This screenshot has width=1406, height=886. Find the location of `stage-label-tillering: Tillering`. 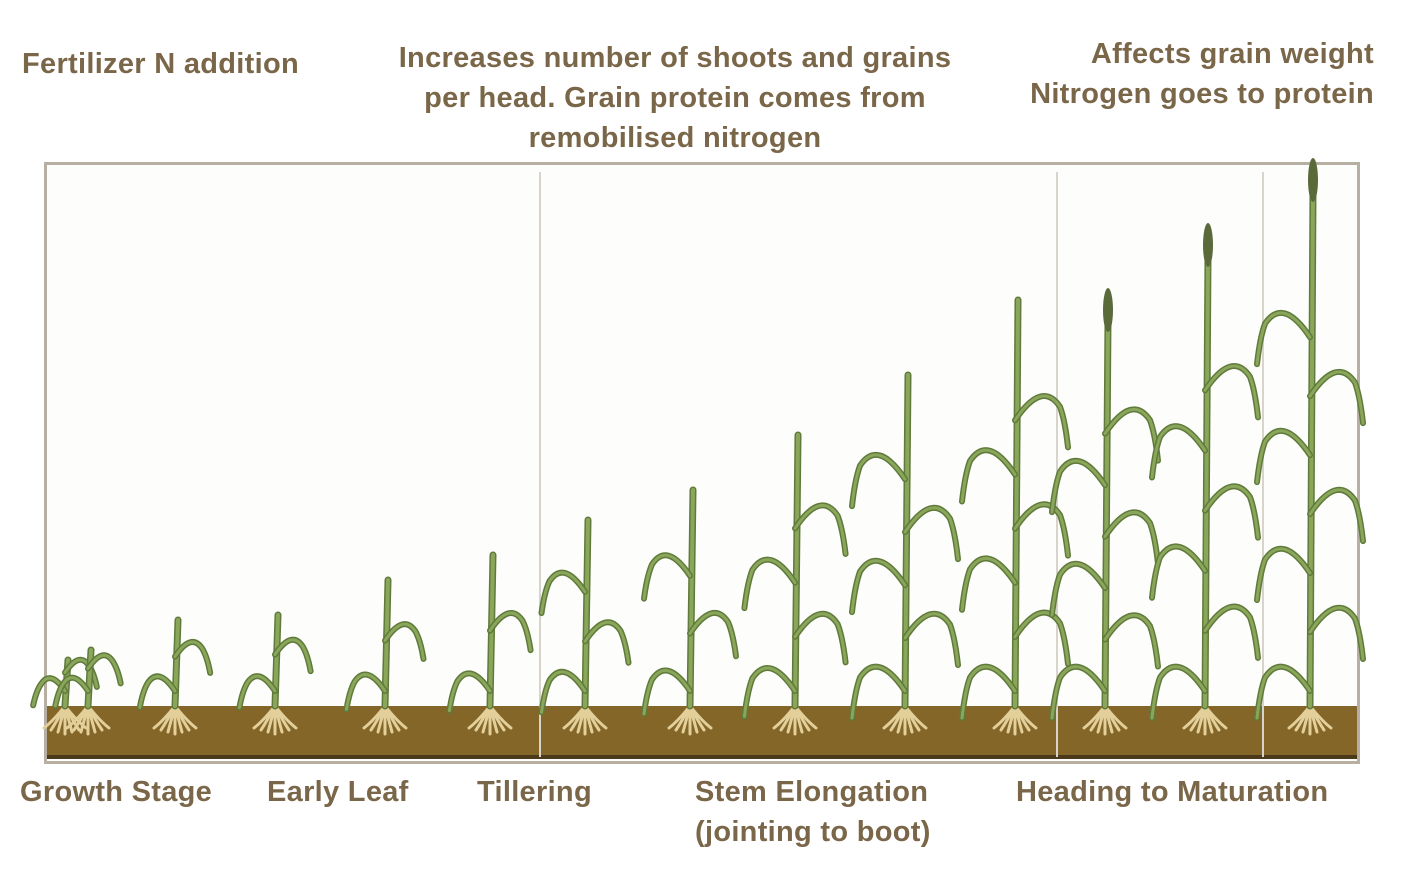

stage-label-tillering: Tillering is located at coordinates (534, 792).